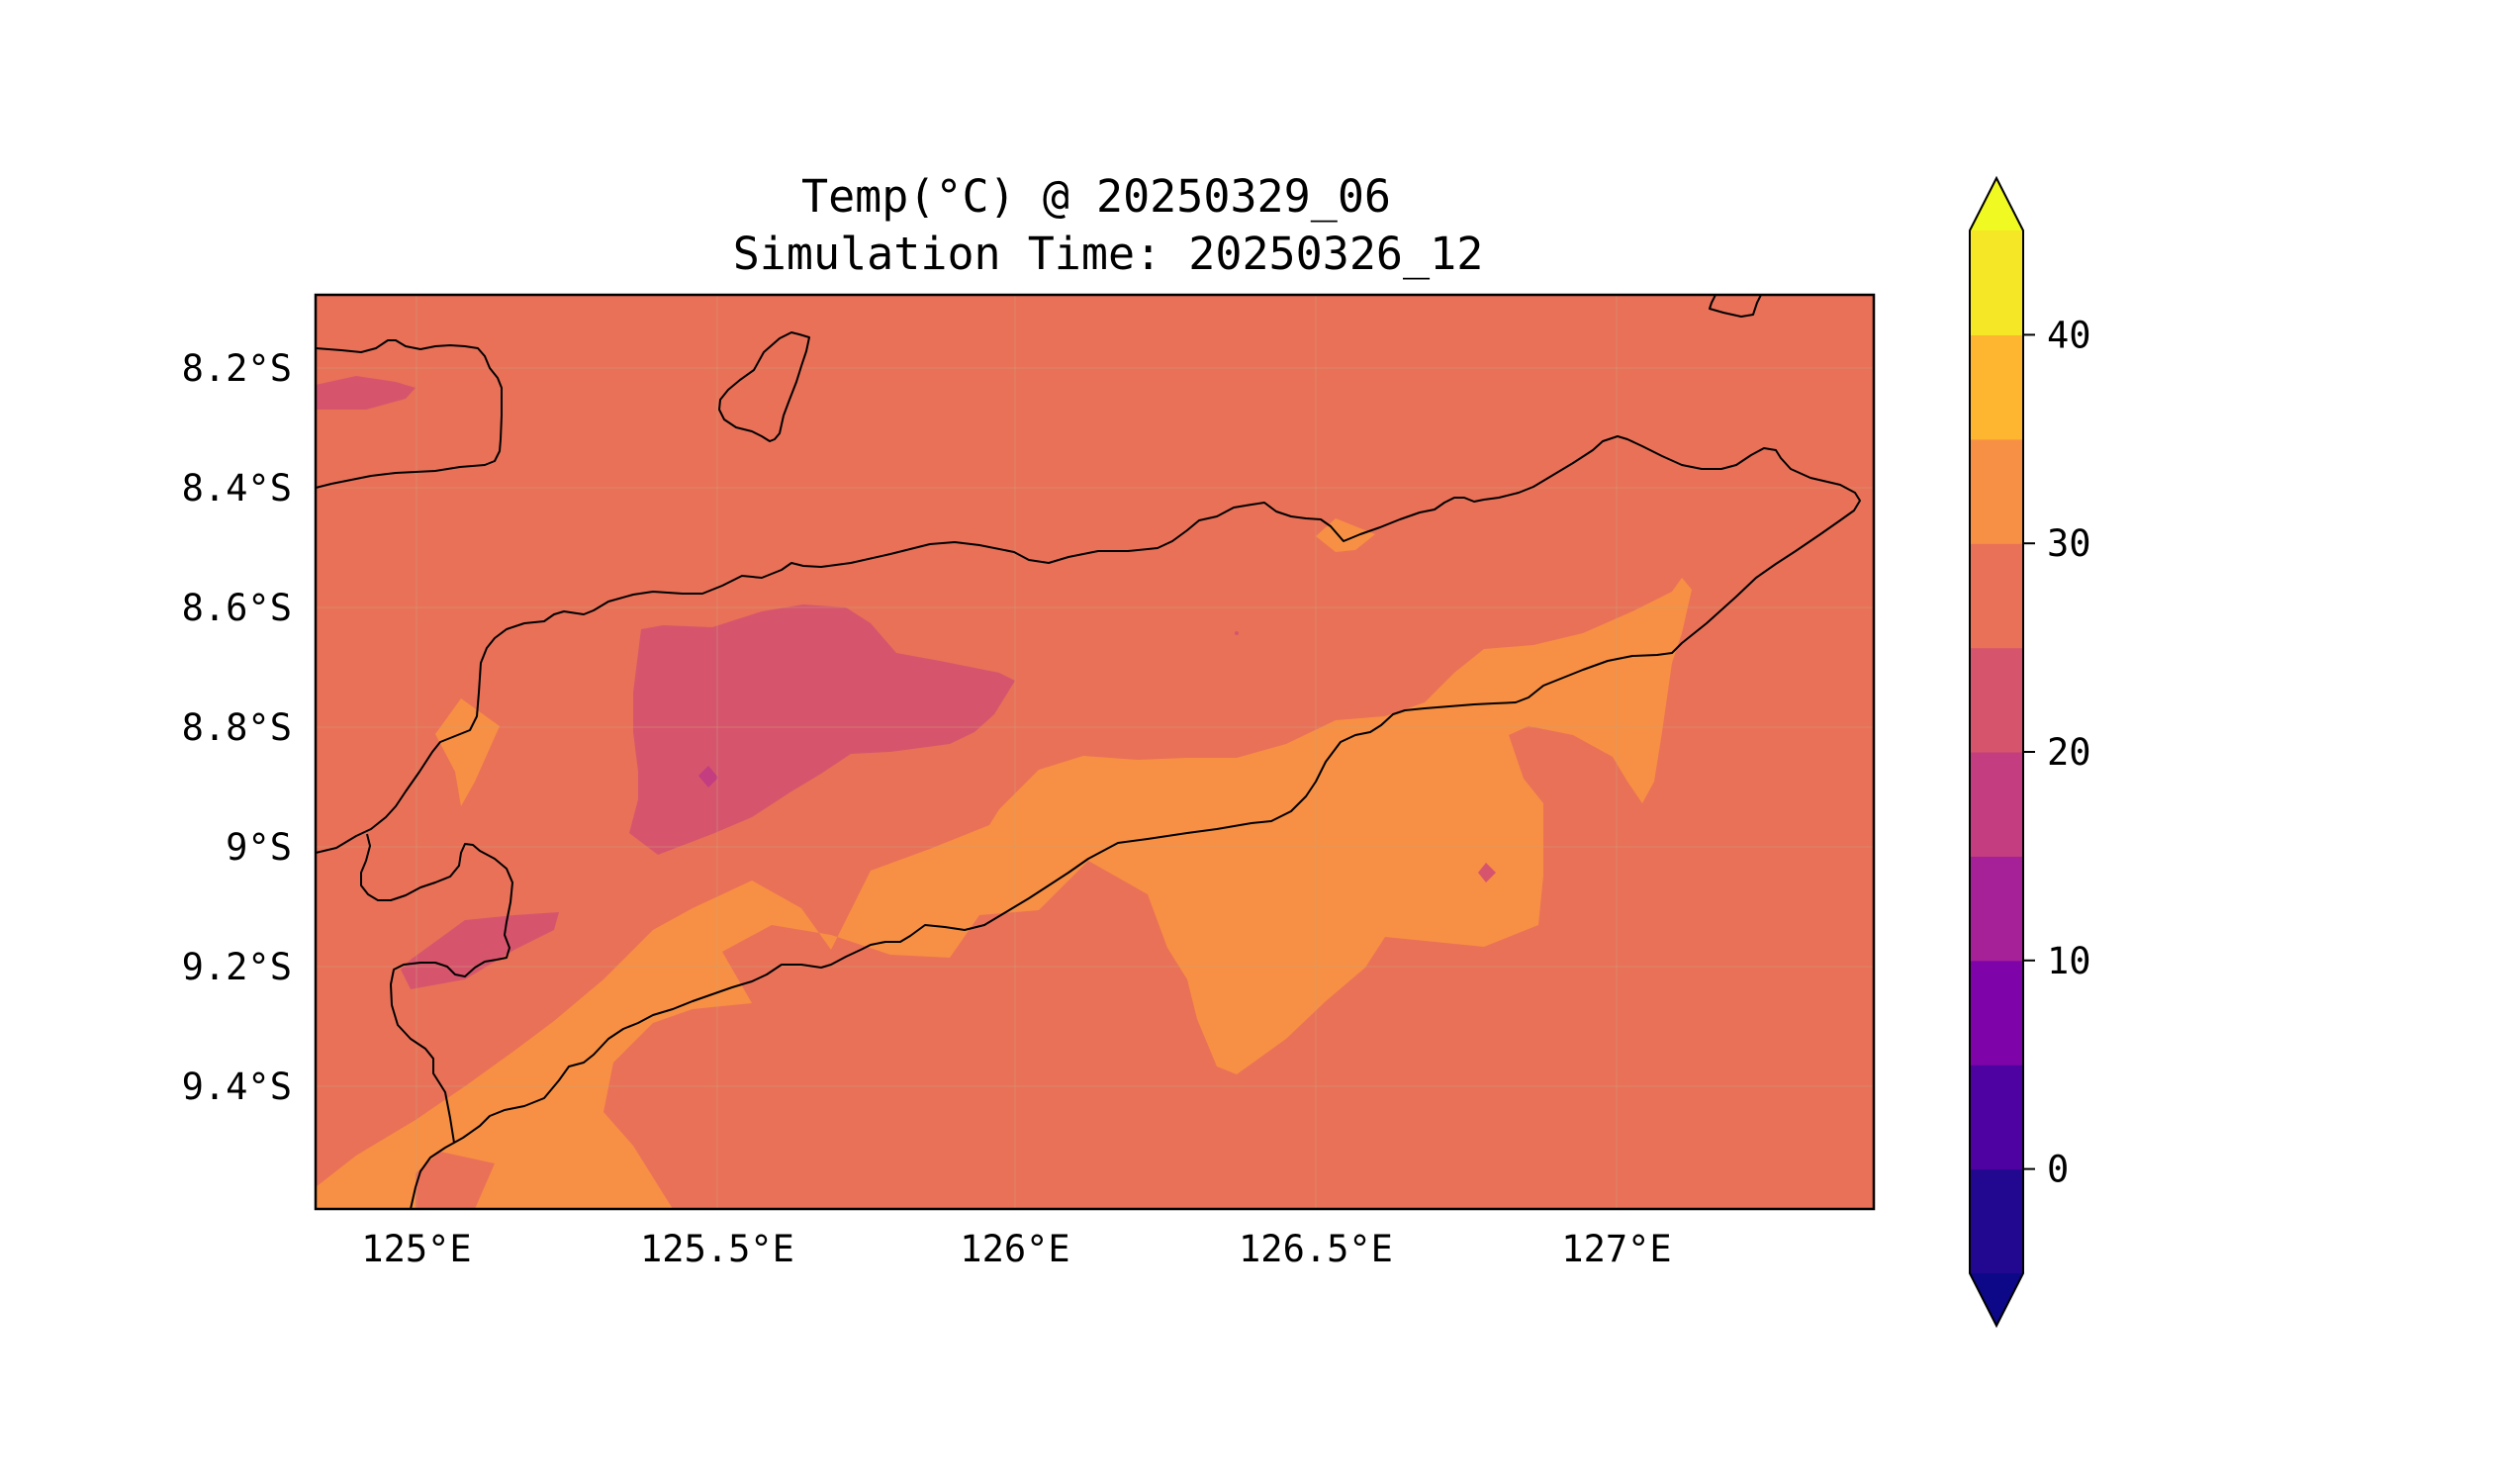 The height and width of the screenshot is (1484, 2504). I want to click on coastline-enclave, so click(436, 988).